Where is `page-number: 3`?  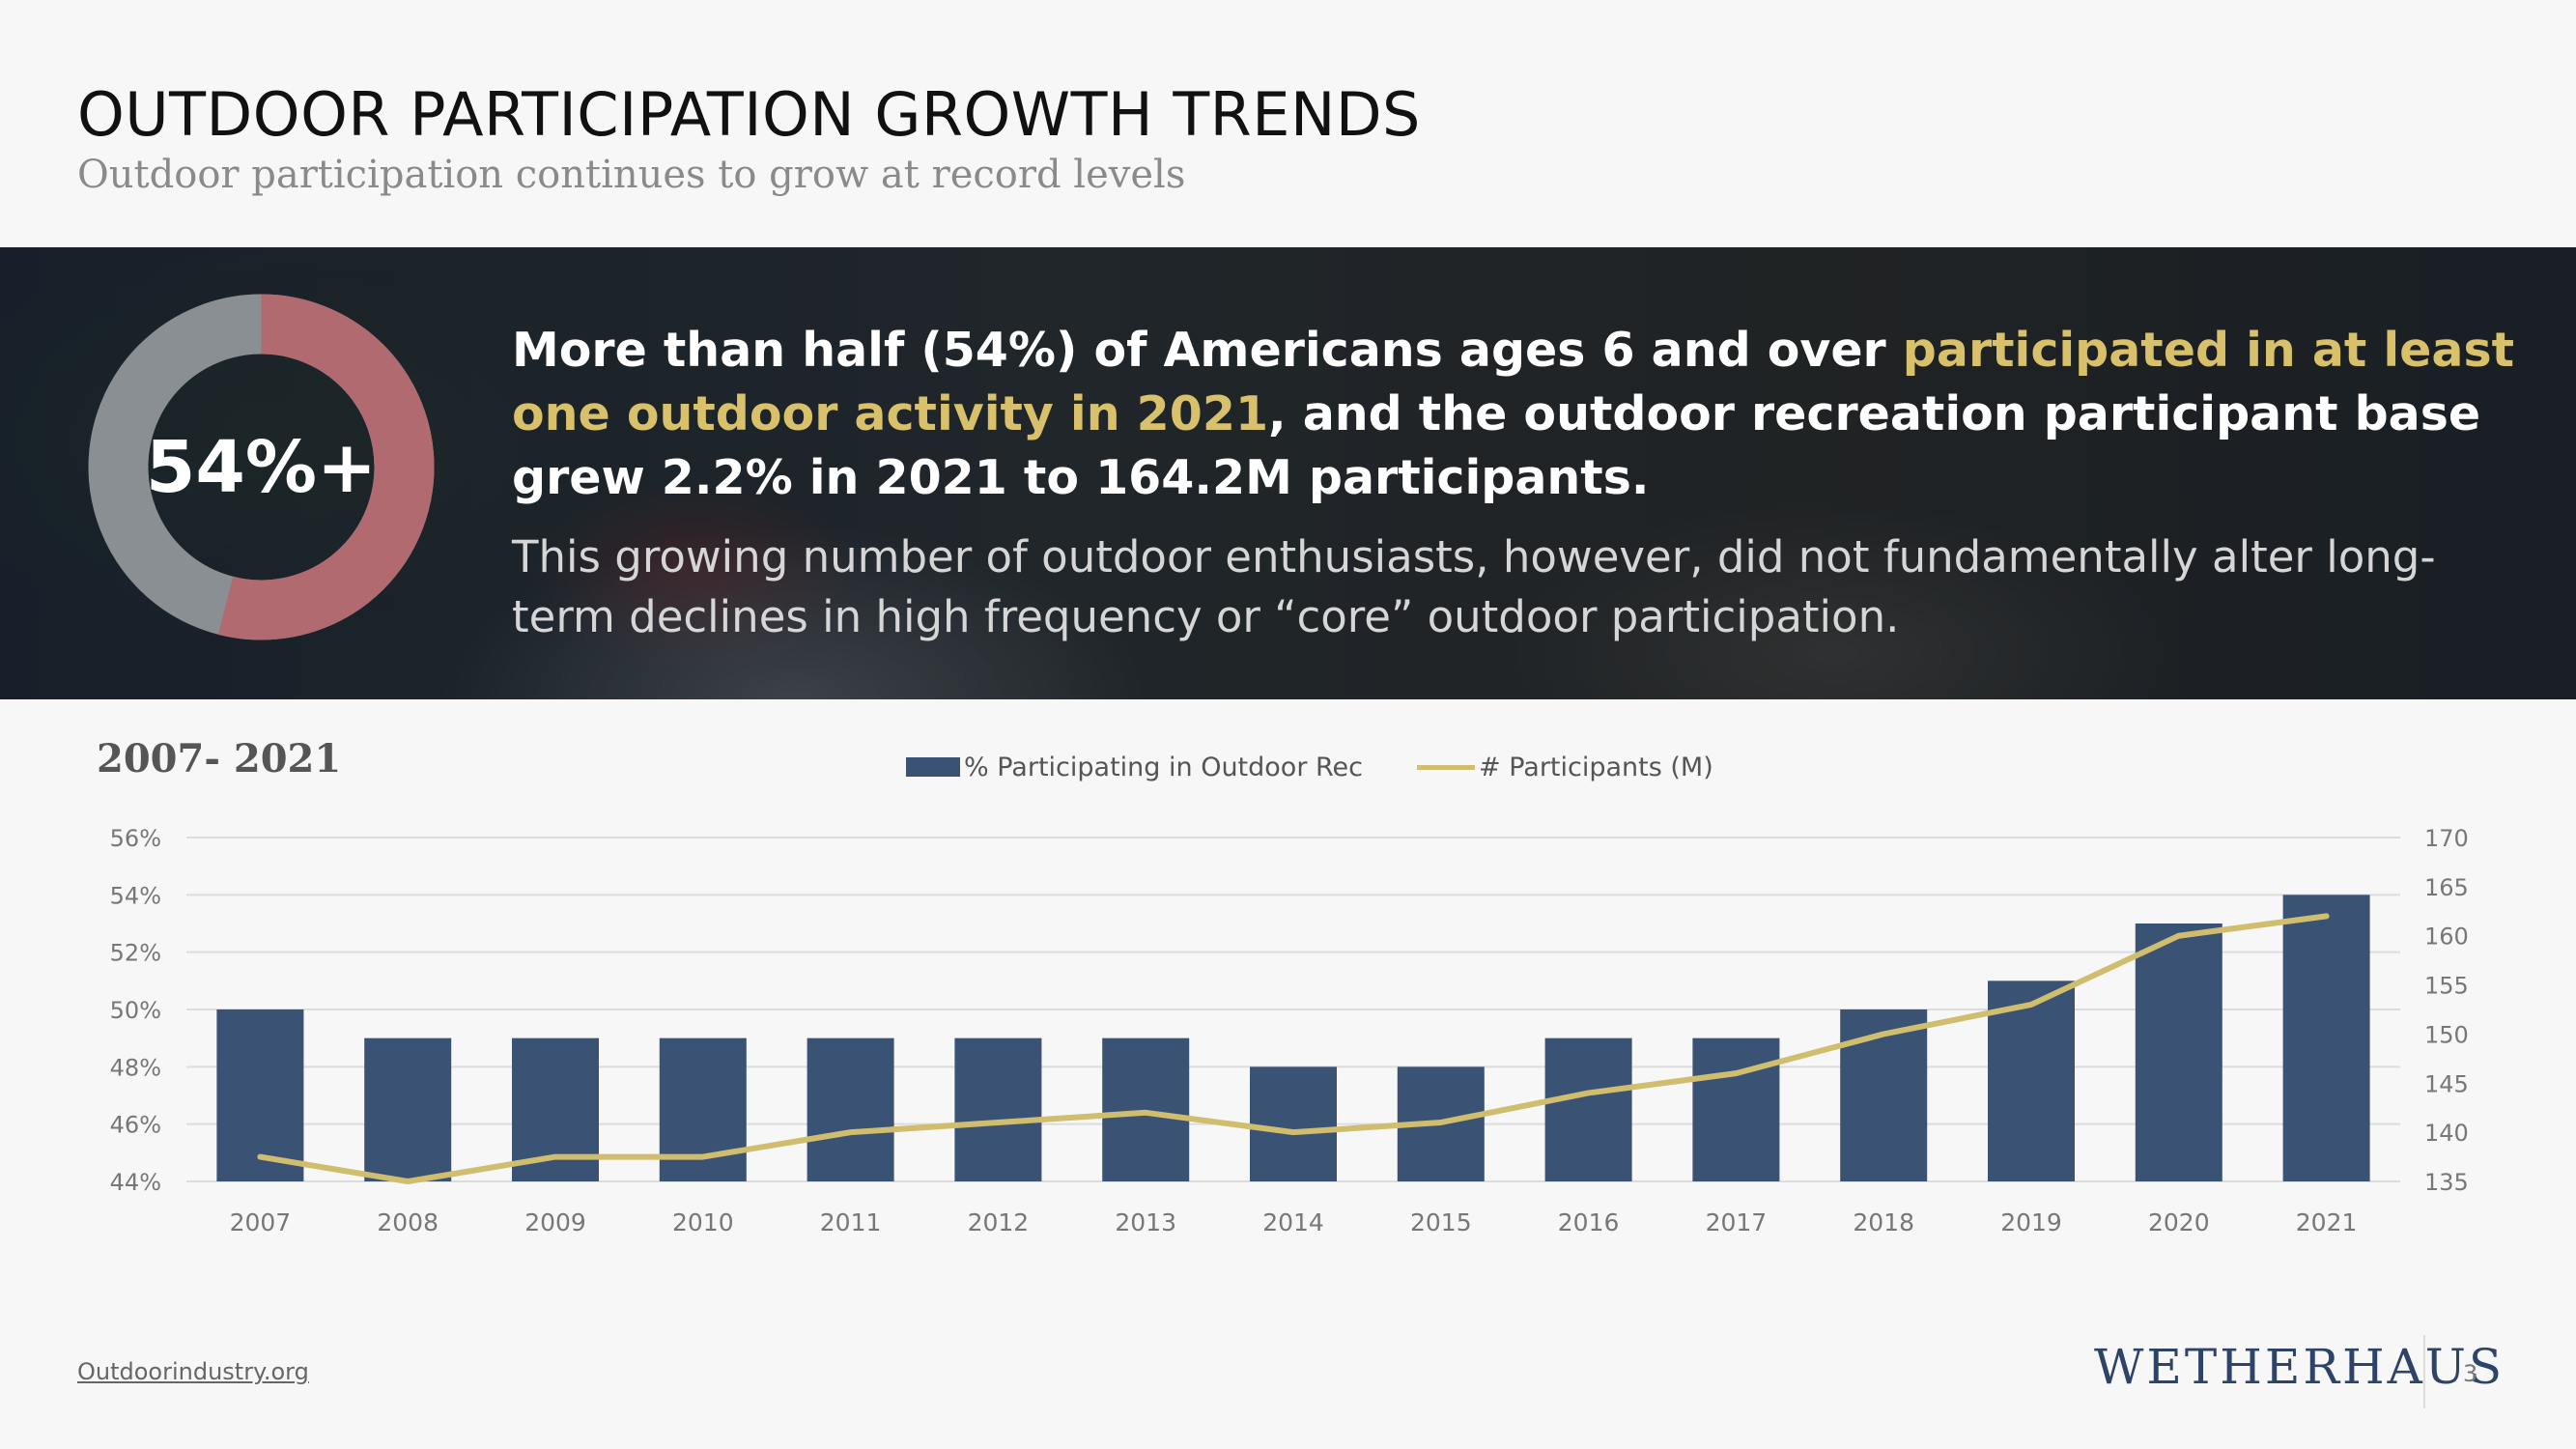 page-number: 3 is located at coordinates (2470, 1373).